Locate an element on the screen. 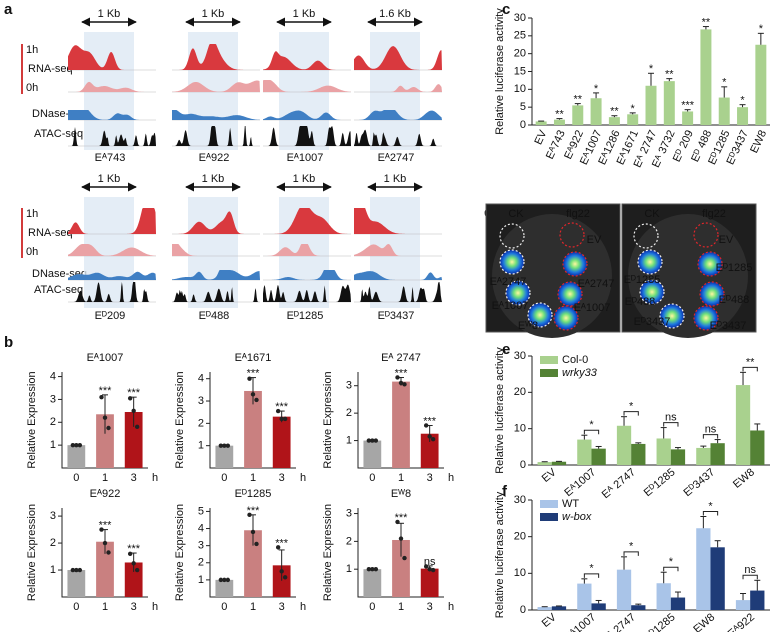 The image size is (780, 632). region-name: Eᴰ209 is located at coordinates (110, 316).